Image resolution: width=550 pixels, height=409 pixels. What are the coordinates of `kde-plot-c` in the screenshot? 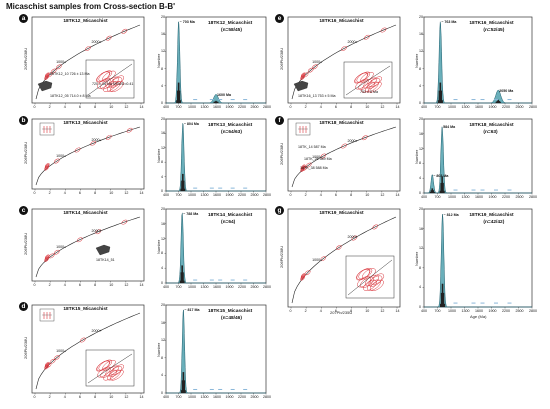 It's located at (215, 246).